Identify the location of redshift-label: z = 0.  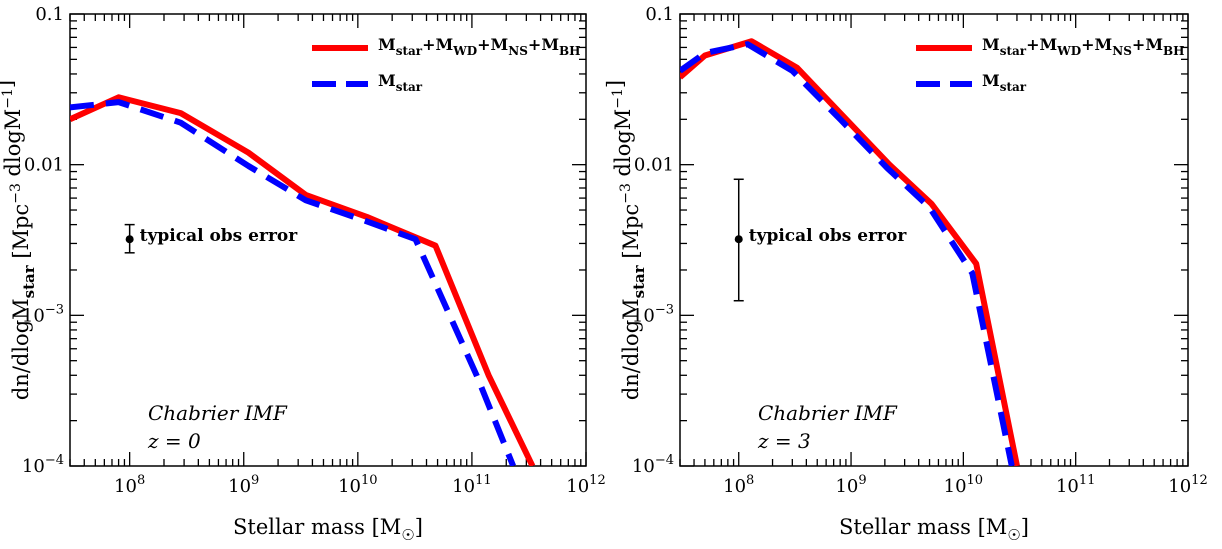
(174, 441).